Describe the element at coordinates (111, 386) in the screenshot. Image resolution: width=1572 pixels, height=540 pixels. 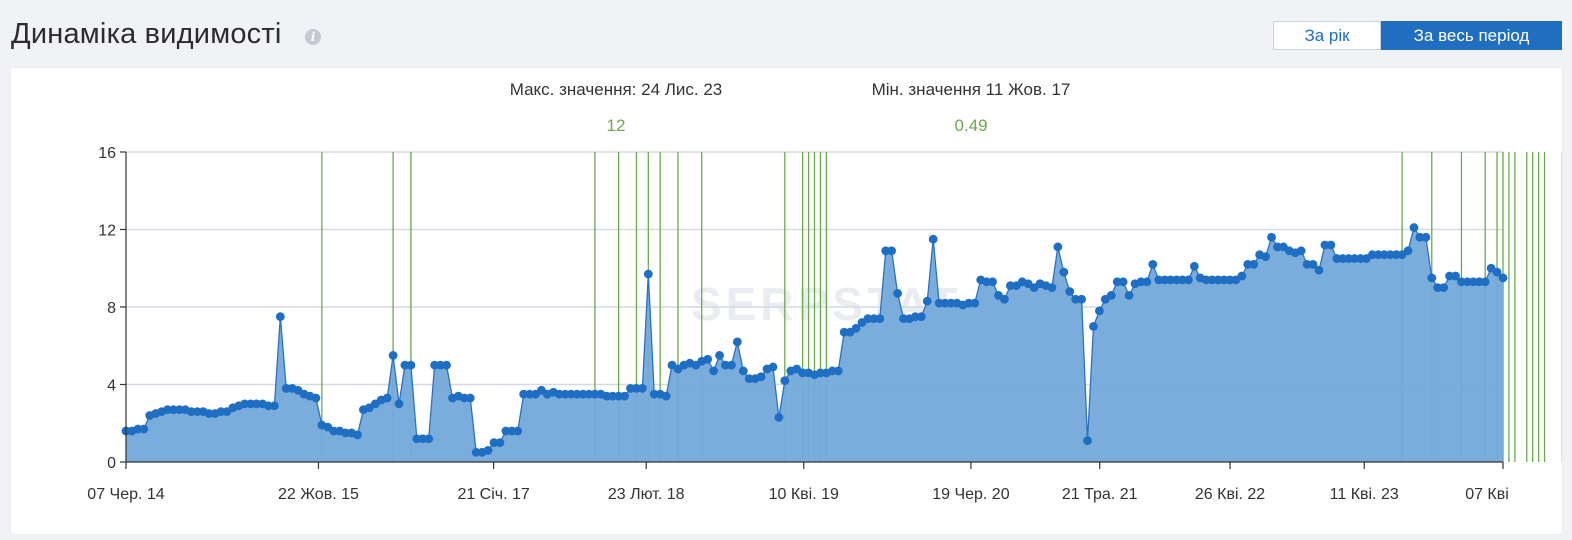
I see `y-tick-label: 4` at that location.